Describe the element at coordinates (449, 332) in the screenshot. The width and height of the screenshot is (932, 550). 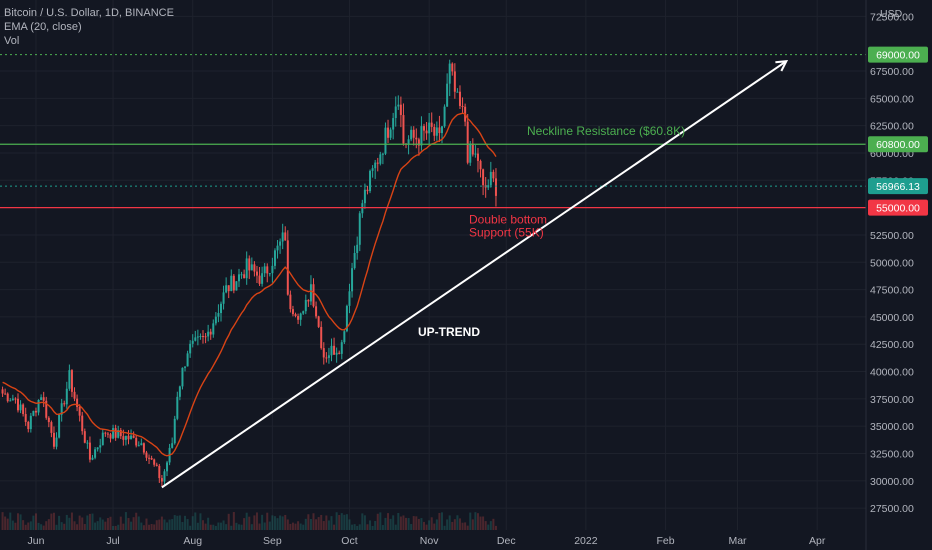
I see `uptrend-label: UP-TREND` at that location.